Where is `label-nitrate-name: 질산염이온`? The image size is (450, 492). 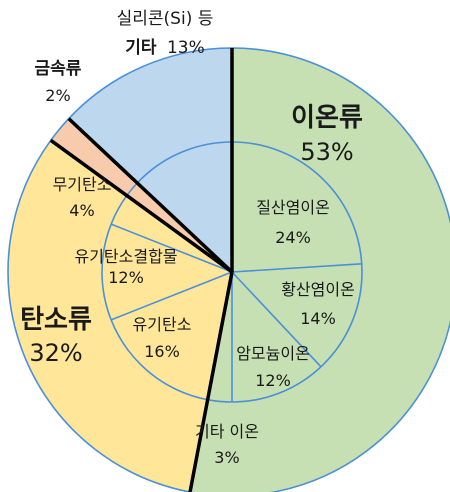
label-nitrate-name: 질산염이온 is located at coordinates (293, 207).